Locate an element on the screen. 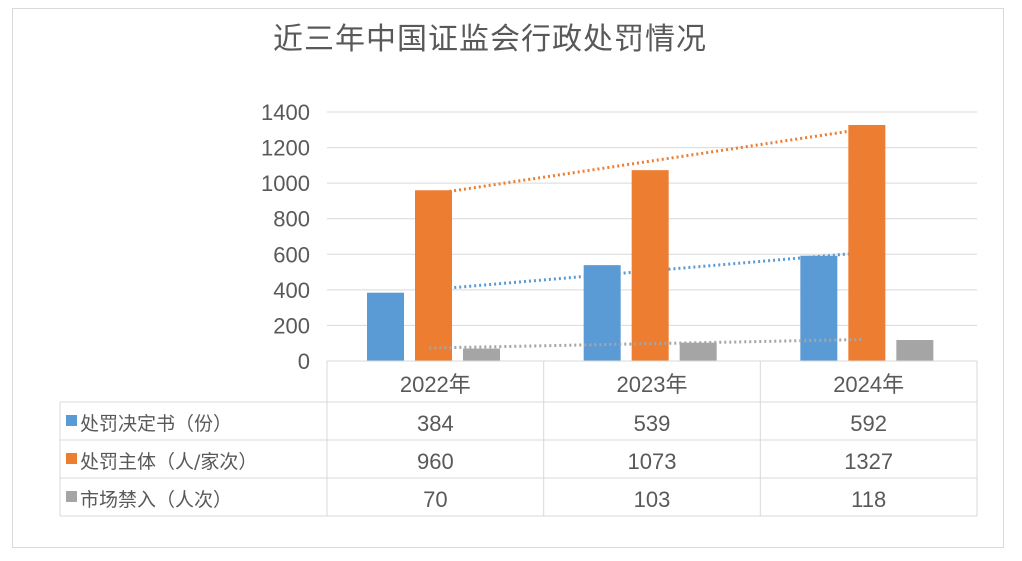 This screenshot has height=561, width=1022. table-value: 1327 is located at coordinates (868, 461).